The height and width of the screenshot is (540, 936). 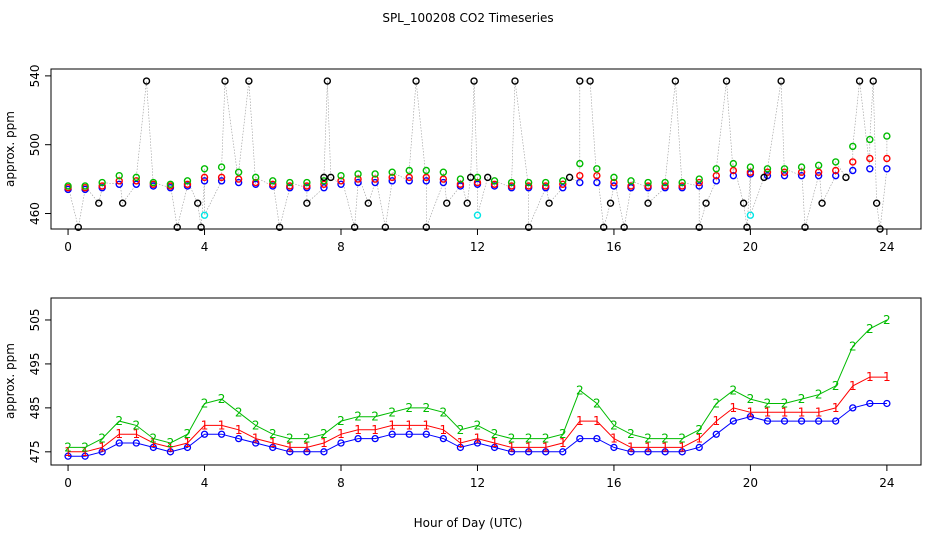 What do you see at coordinates (10, 381) in the screenshot?
I see `bottom-ylabel: approx. ppm` at bounding box center [10, 381].